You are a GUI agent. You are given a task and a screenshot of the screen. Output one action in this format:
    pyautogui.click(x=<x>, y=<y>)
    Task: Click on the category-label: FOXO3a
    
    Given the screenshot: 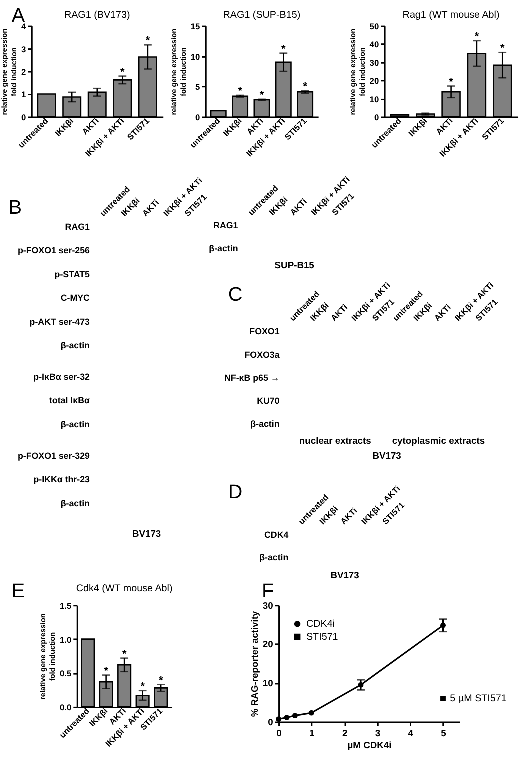 What is the action you would take?
    pyautogui.click(x=262, y=355)
    